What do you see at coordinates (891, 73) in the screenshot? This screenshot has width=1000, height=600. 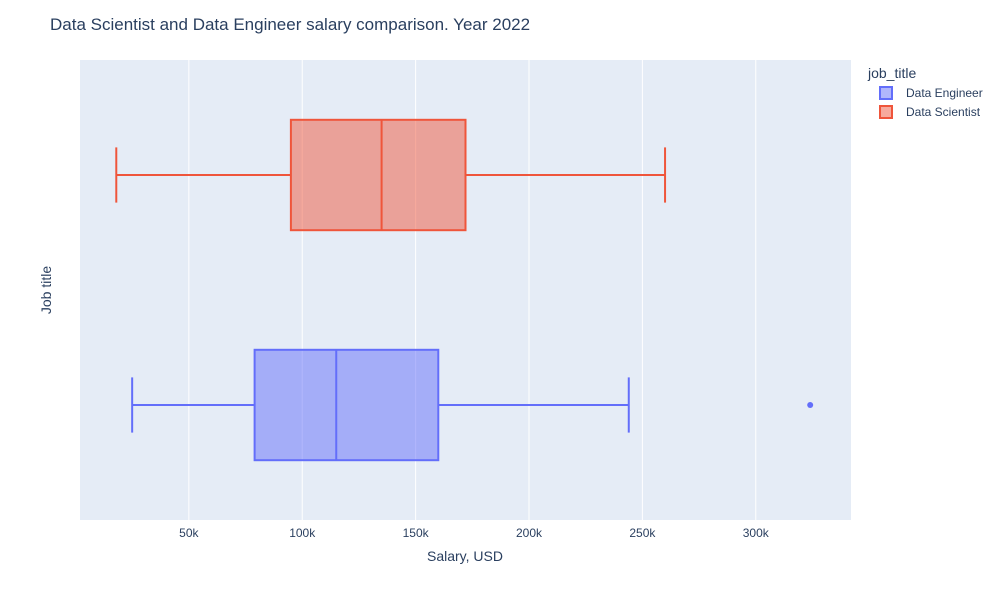 I see `legend-title: job_title` at bounding box center [891, 73].